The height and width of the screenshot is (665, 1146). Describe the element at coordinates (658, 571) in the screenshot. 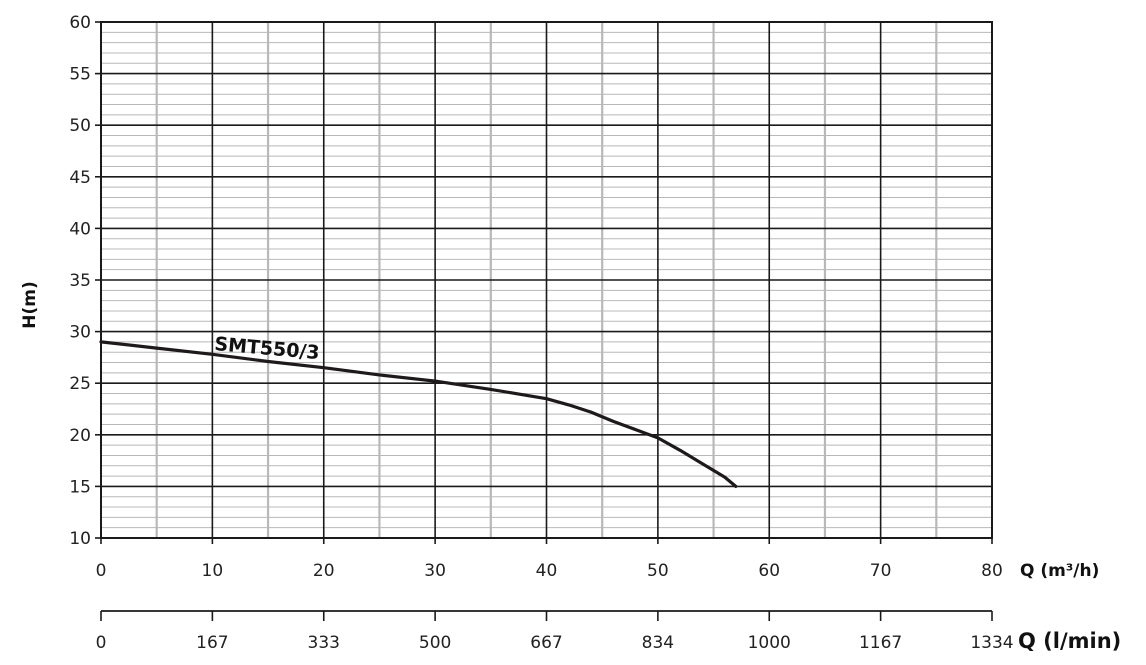

I see `x-tick-label: 50` at that location.